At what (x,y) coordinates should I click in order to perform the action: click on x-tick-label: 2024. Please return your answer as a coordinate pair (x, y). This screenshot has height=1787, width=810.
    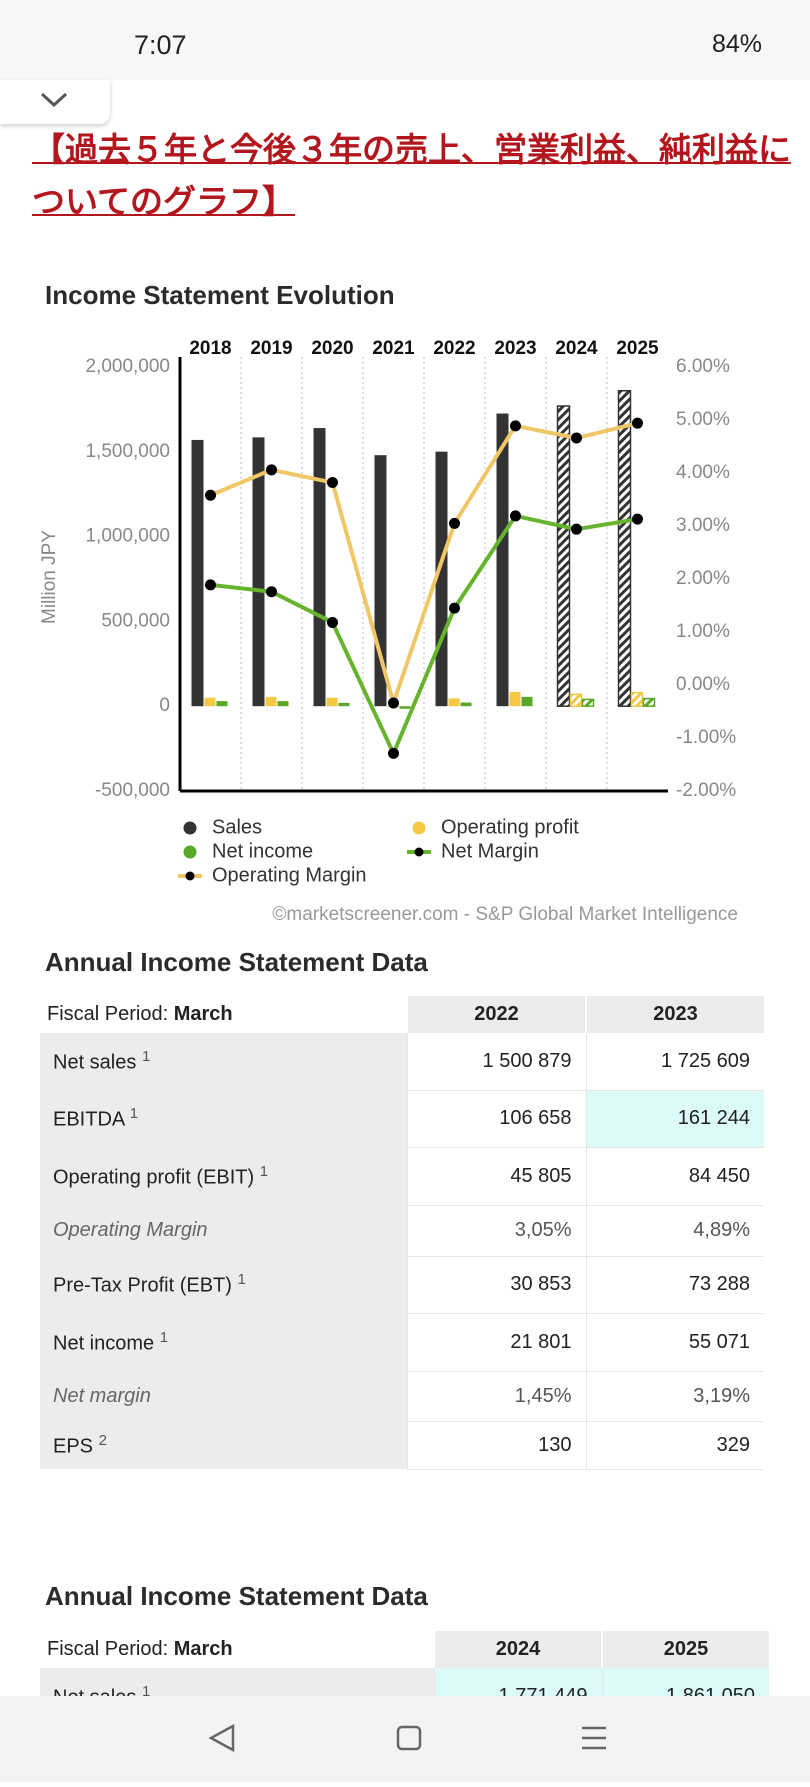
    Looking at the image, I should click on (576, 348).